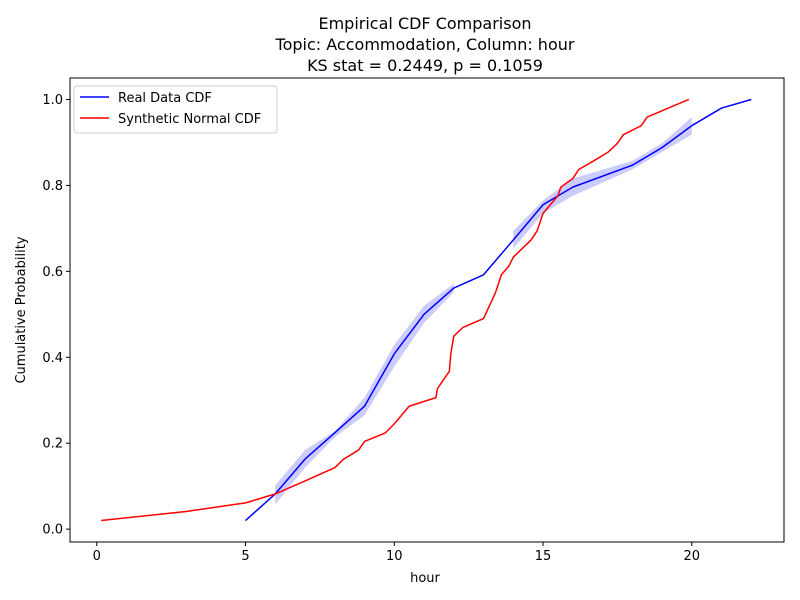  I want to click on y-tick-label: 0.8, so click(52, 186).